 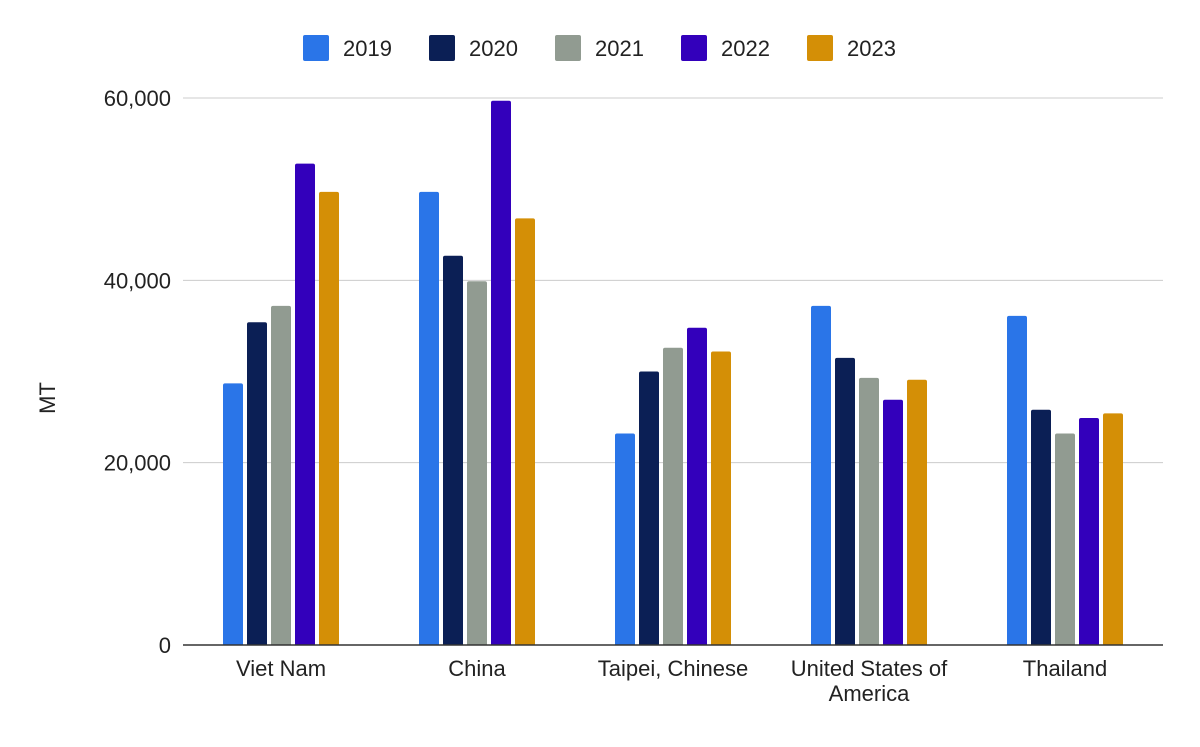 I want to click on x-tick-label: Thailand, so click(x=1065, y=668).